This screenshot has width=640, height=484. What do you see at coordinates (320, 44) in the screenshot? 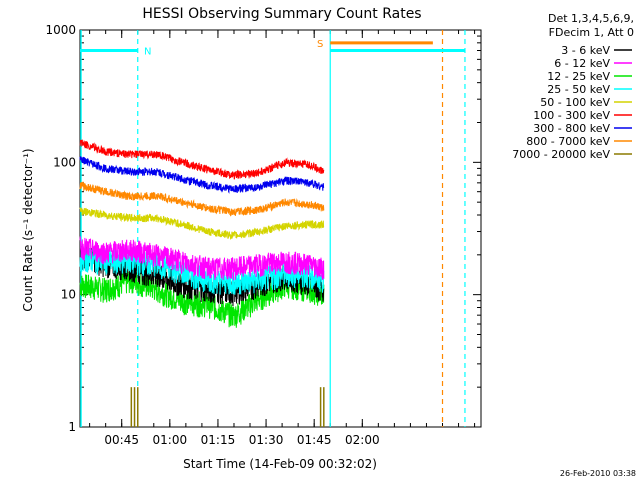
I see `flag-label: S` at bounding box center [320, 44].